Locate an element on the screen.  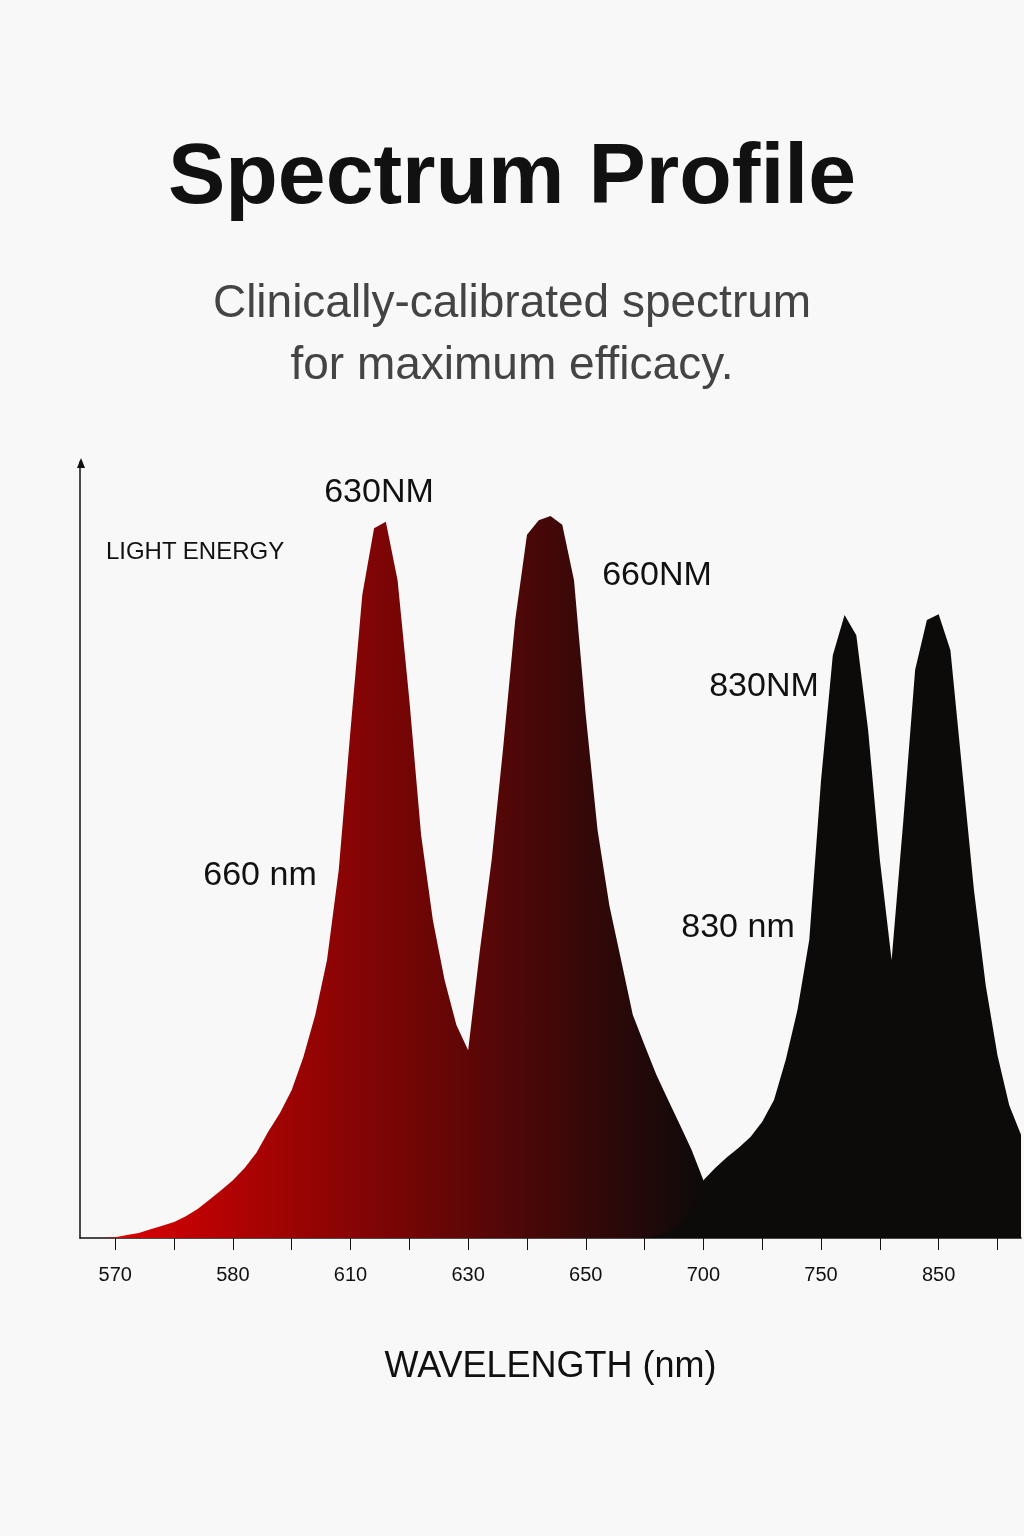
x-axis-title: WAVELENGTH (nm) is located at coordinates (550, 1364).